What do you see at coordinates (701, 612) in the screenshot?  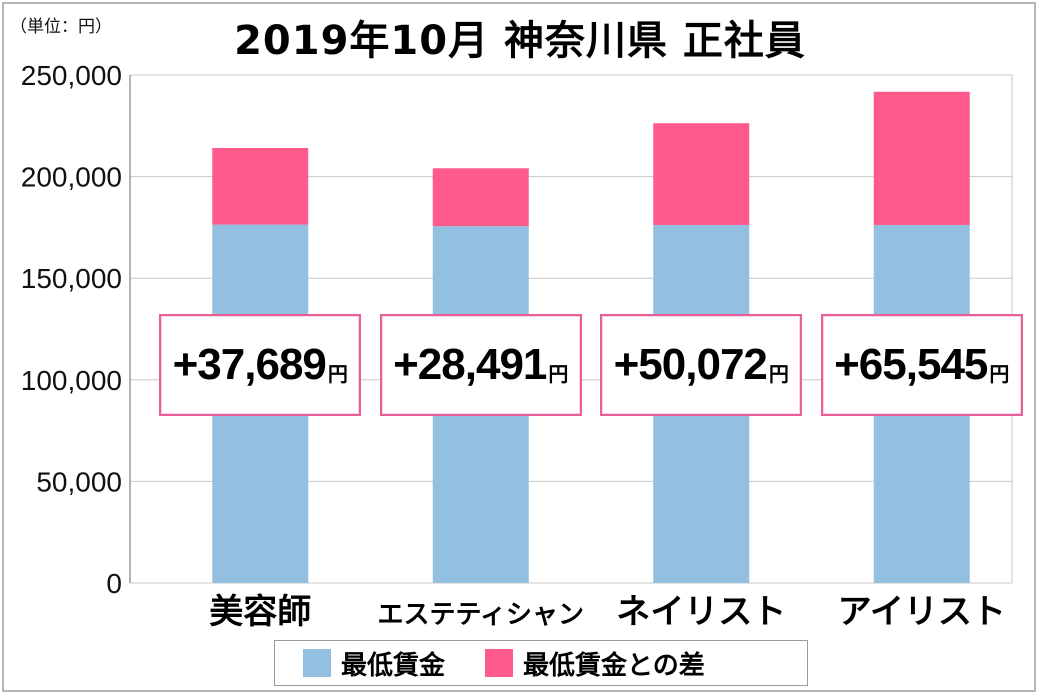 I see `x-tick-label: ネイリスト` at bounding box center [701, 612].